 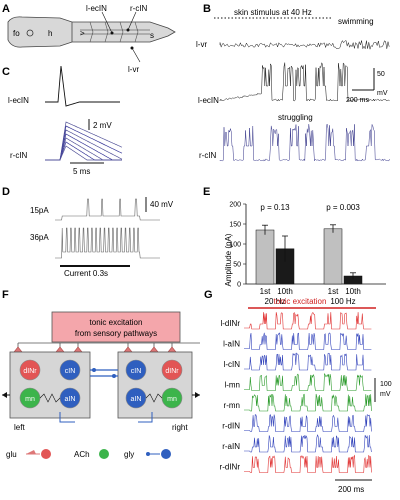 What do you see at coordinates (304, 142) in the screenshot?
I see `trace-r-cin` at bounding box center [304, 142].